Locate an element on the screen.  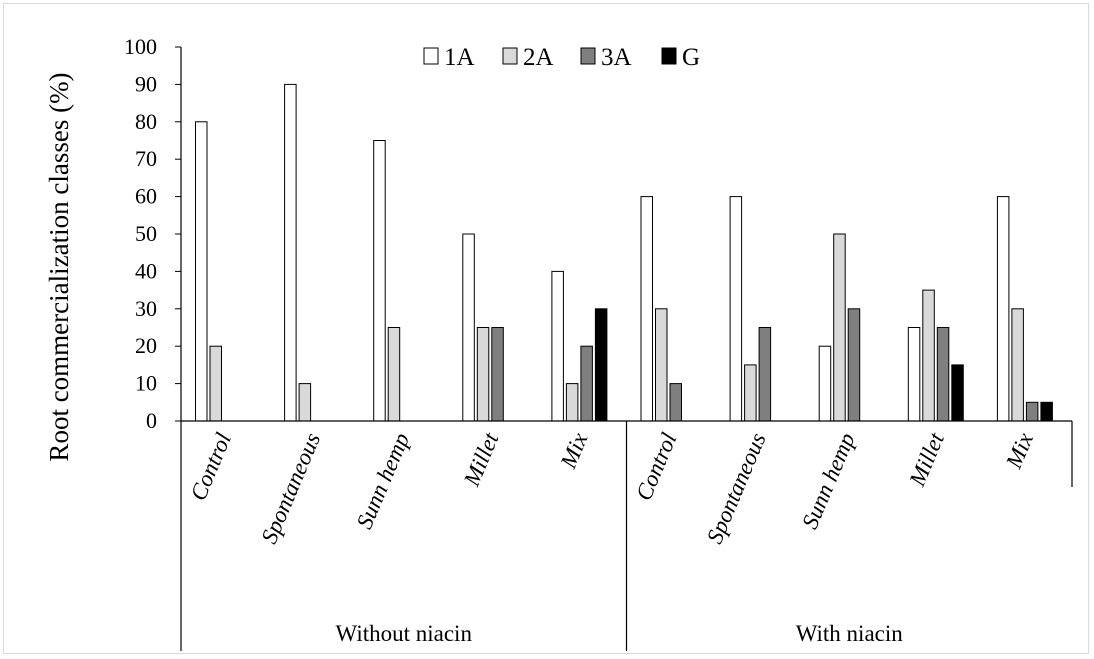
y-tick-label: 20 is located at coordinates (146, 345).